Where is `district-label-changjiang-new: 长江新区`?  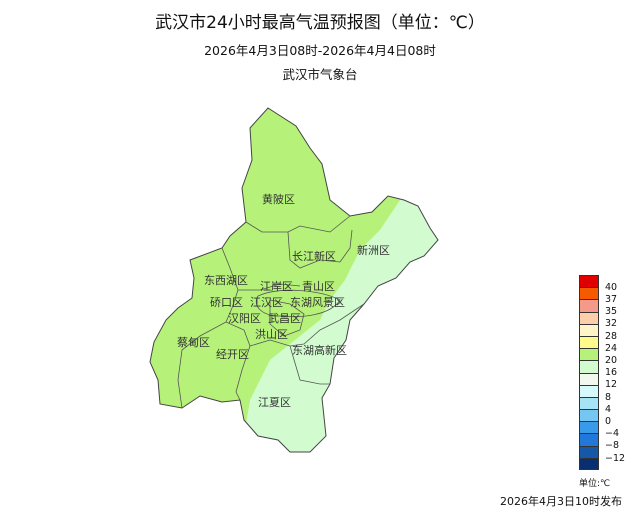 district-label-changjiang-new: 长江新区 is located at coordinates (314, 256).